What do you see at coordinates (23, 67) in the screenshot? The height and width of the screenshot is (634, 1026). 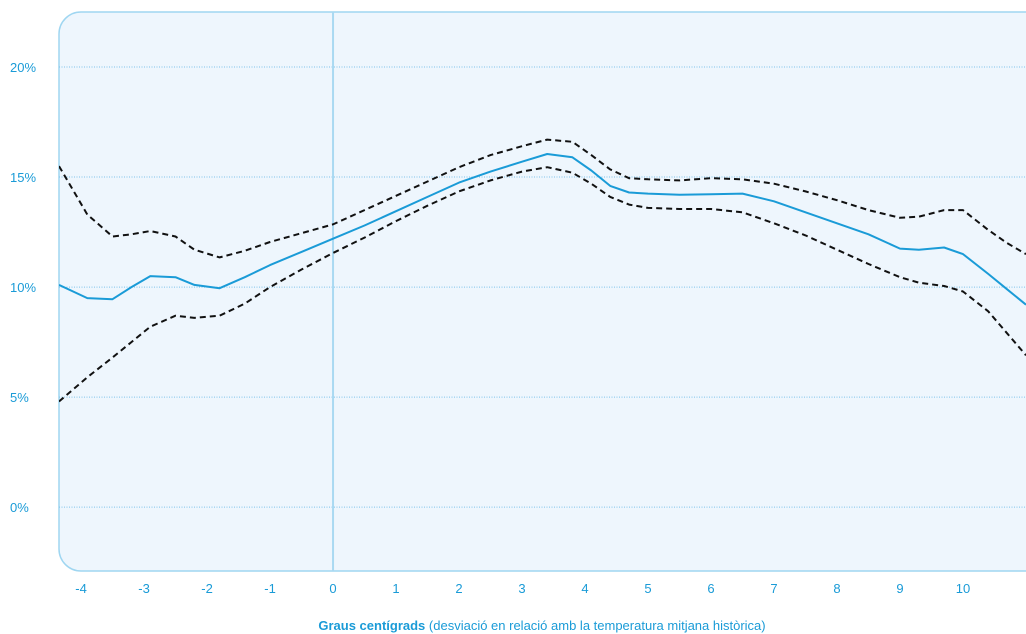 I see `y-tick-label-4: 20%` at bounding box center [23, 67].